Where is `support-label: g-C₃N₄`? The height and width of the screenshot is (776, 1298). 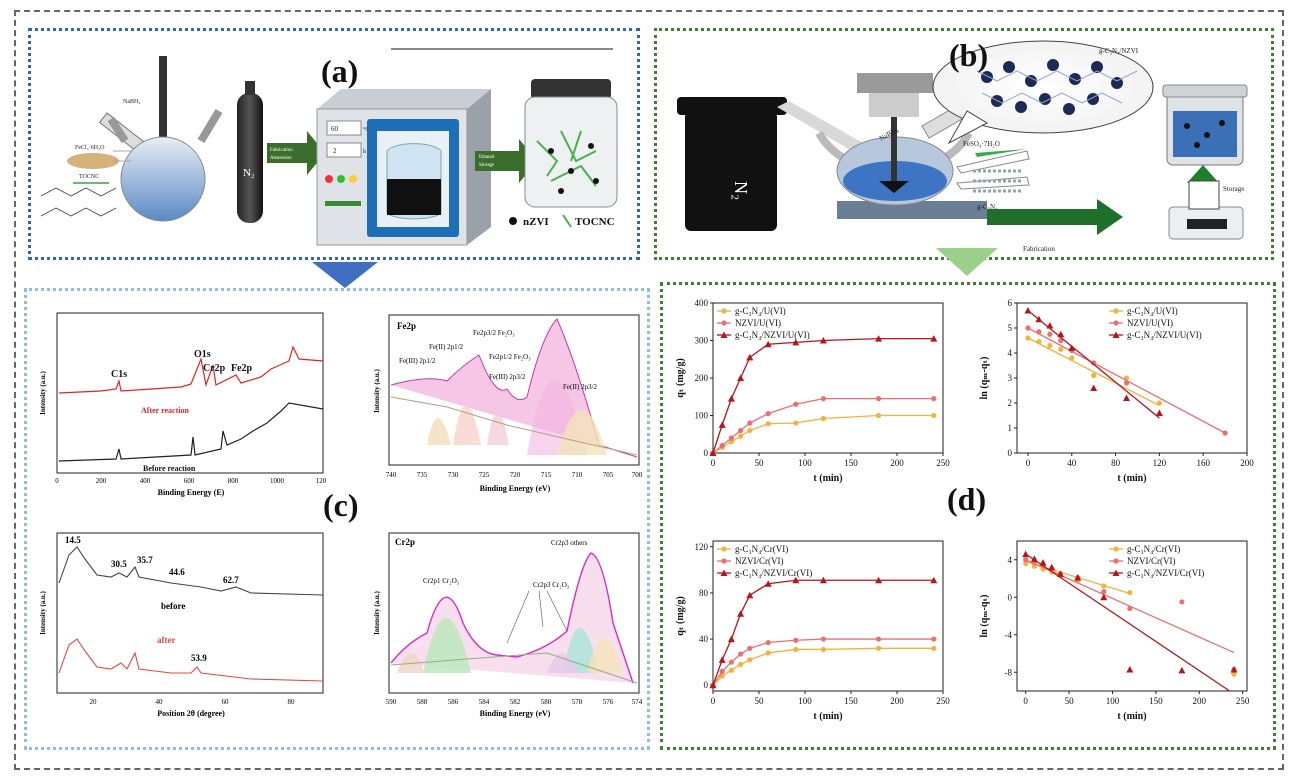 support-label: g-C₃N₄ is located at coordinates (987, 207).